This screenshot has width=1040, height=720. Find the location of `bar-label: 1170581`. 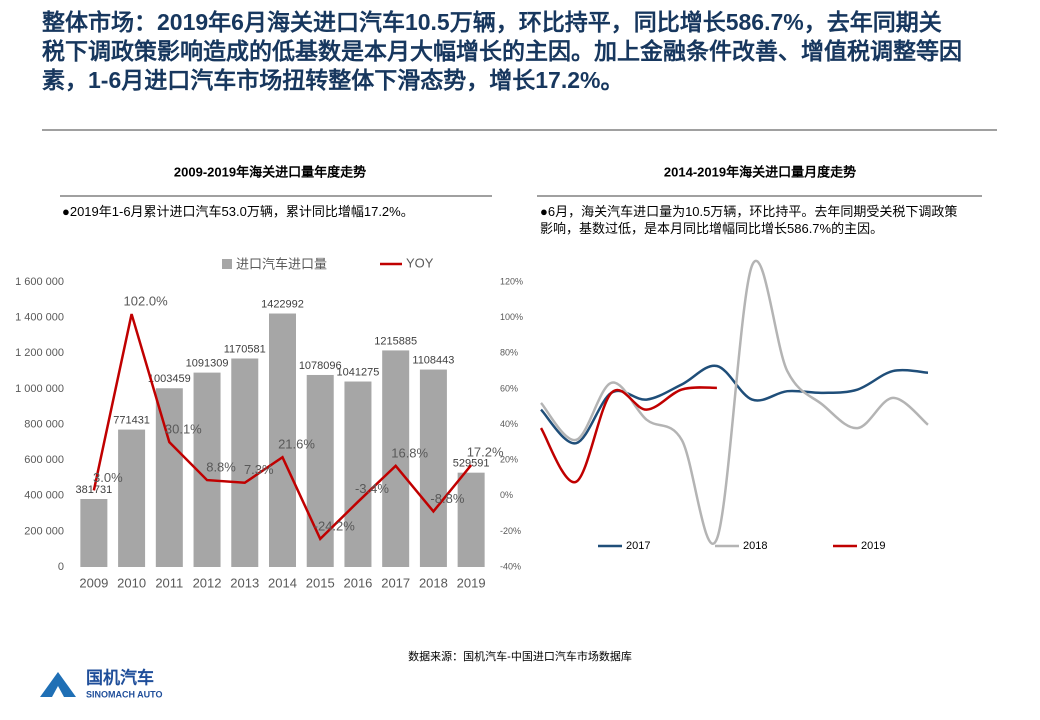

bar-label: 1170581 is located at coordinates (245, 349).